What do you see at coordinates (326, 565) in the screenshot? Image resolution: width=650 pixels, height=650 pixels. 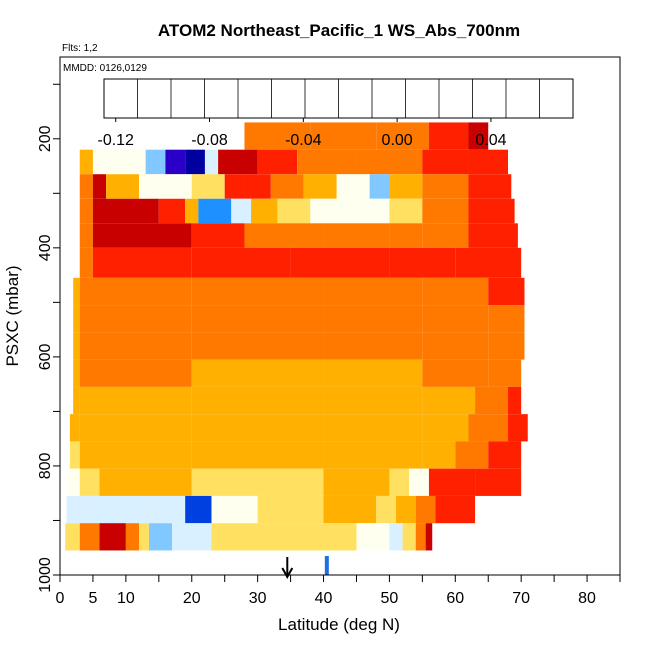 I see `location-marker-bar` at bounding box center [326, 565].